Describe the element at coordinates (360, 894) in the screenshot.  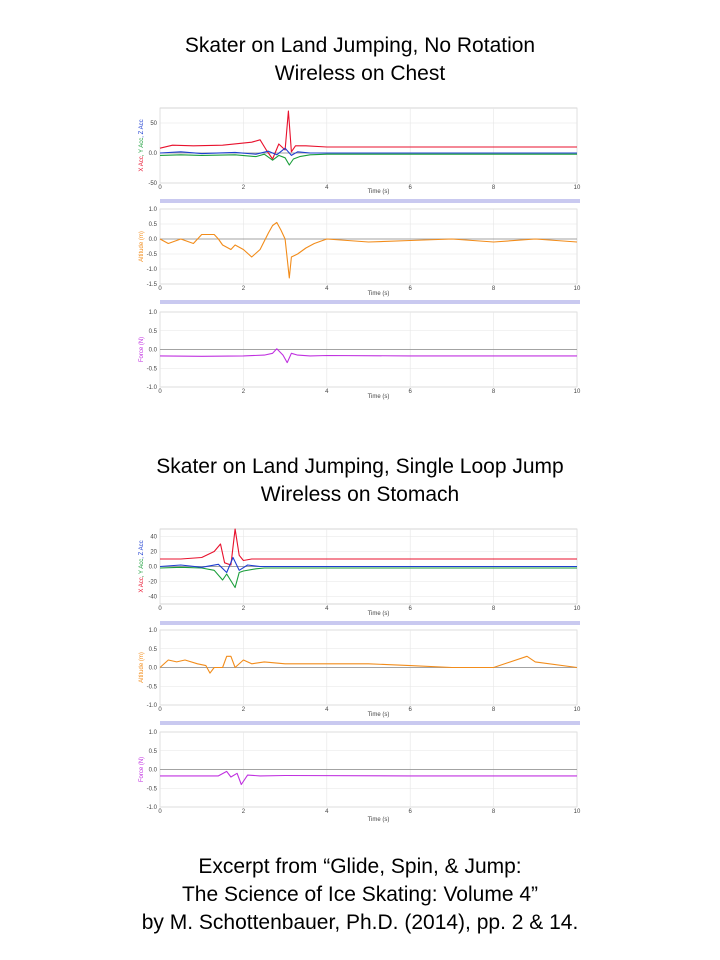
I see `caption-line2: The Science of Ice Skating: Volume 4”` at that location.